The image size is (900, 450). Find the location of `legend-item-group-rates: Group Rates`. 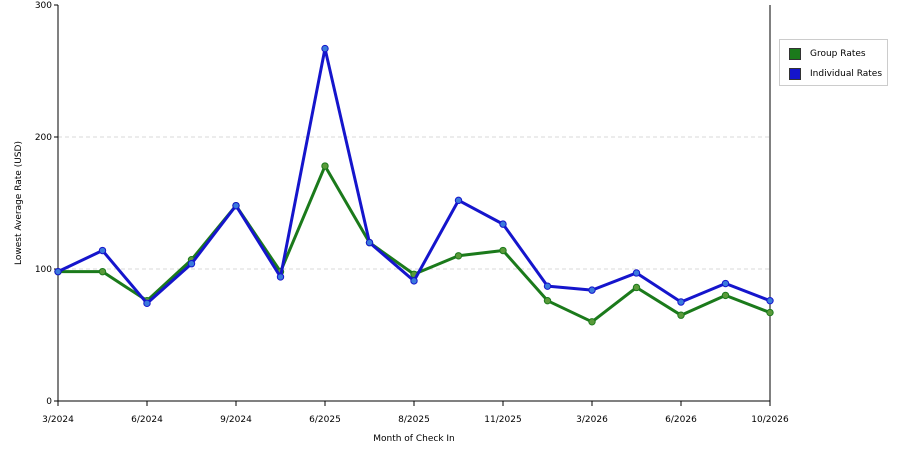

legend-item-group-rates: Group Rates is located at coordinates (827, 54).